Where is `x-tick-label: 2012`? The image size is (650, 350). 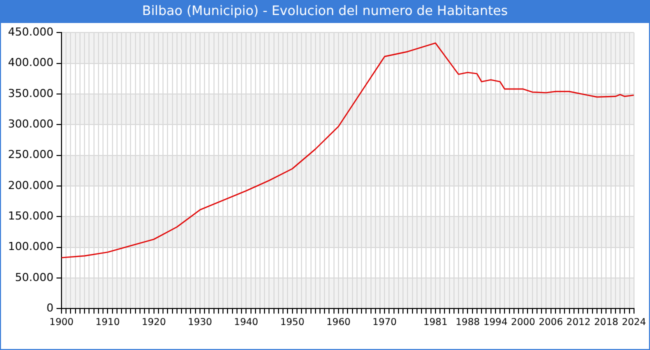
x-tick-label: 2012 is located at coordinates (578, 322).